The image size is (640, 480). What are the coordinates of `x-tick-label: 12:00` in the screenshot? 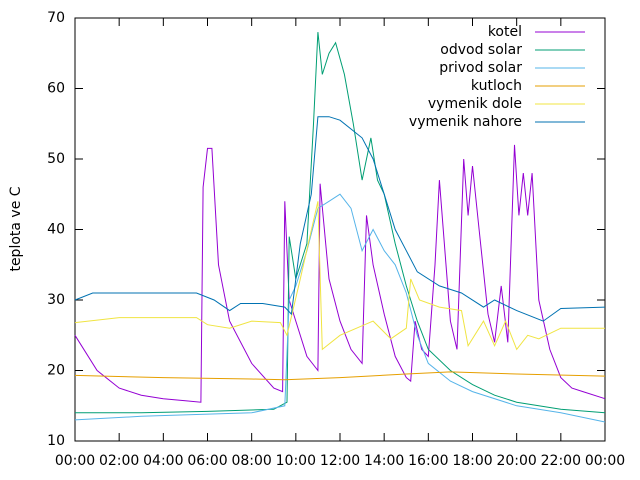 It's located at (340, 461).